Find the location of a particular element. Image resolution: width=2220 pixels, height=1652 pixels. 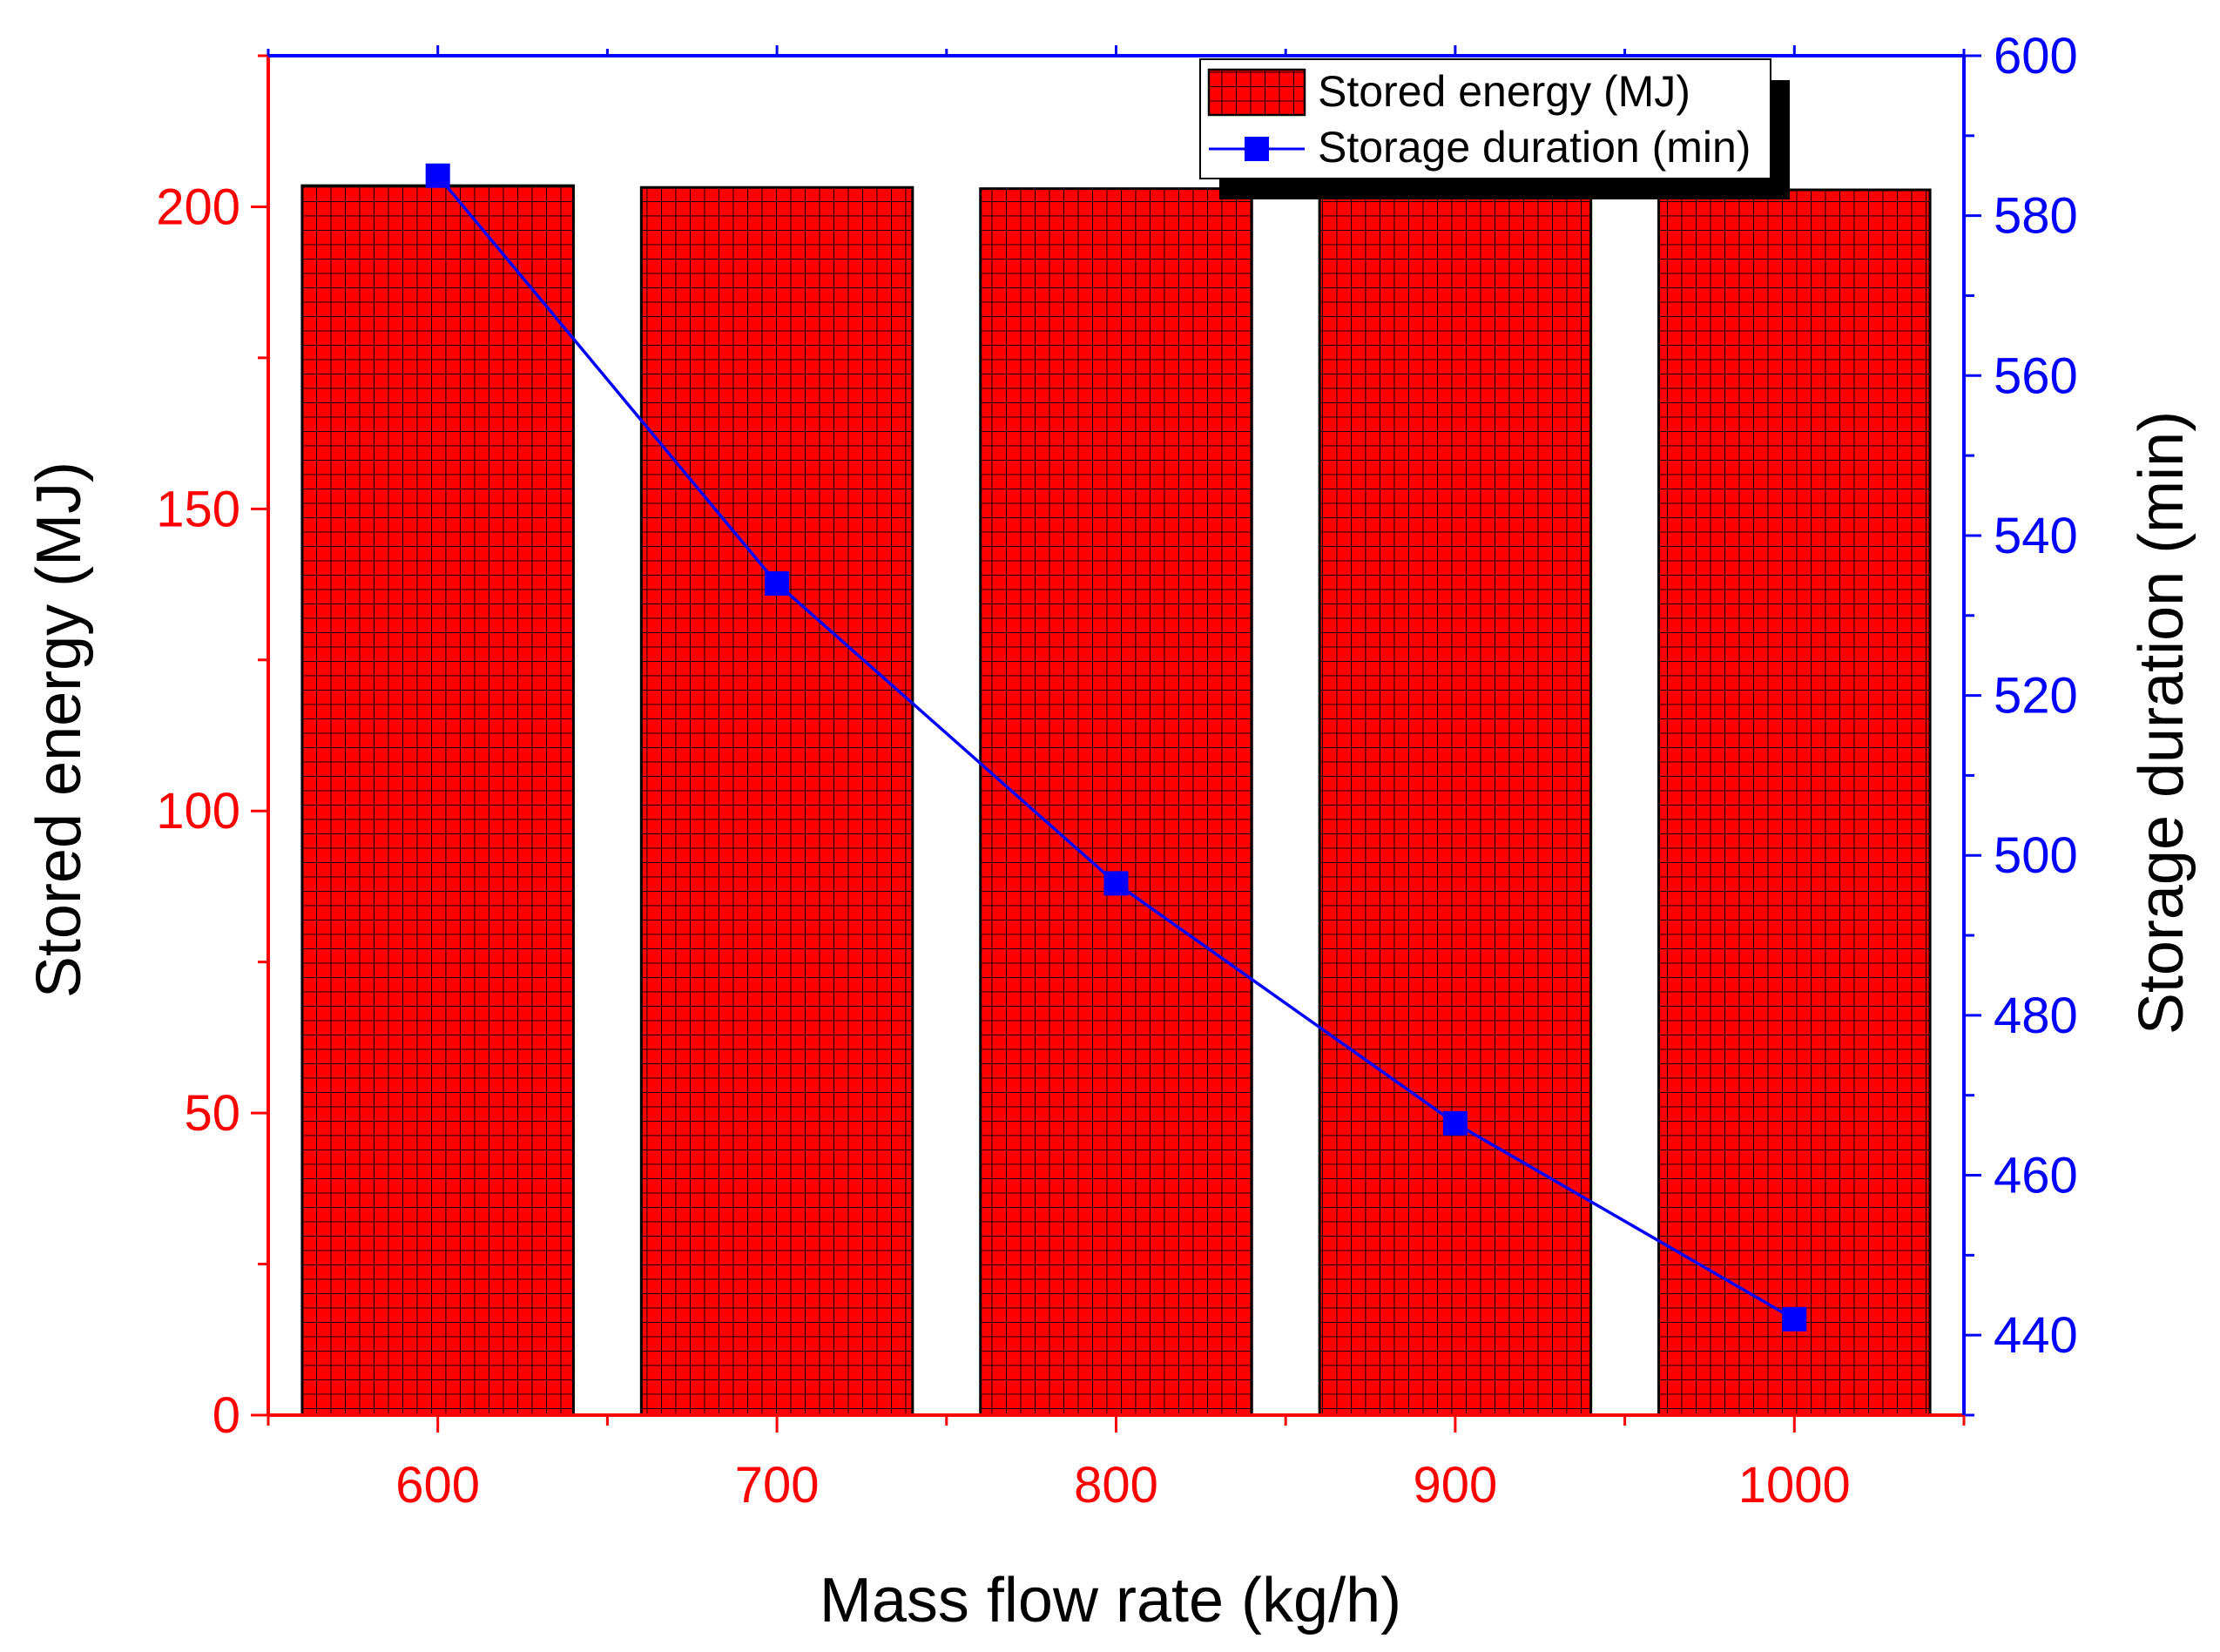

right-tick-label-600: 600 is located at coordinates (2036, 56).